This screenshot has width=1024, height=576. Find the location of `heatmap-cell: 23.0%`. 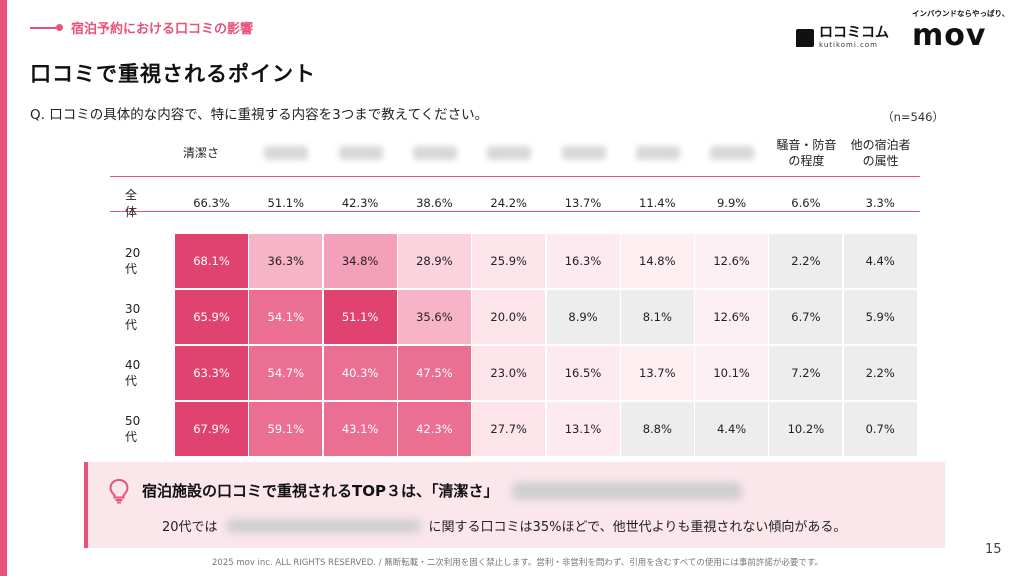

heatmap-cell: 23.0% is located at coordinates (509, 373).